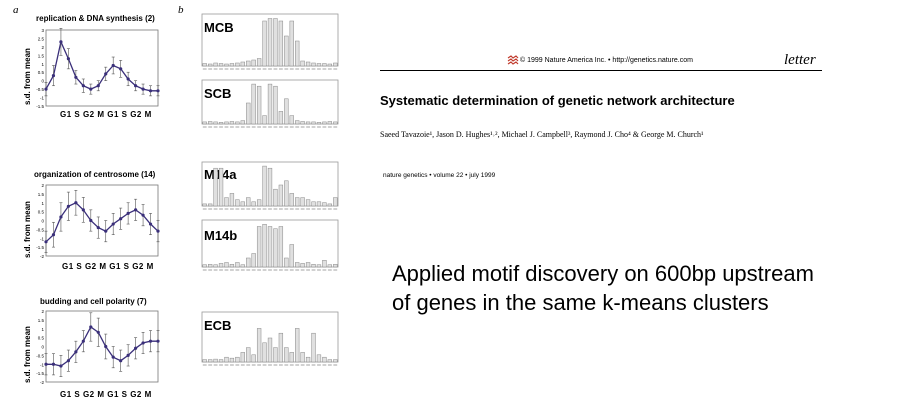  What do you see at coordinates (270, 245) in the screenshot?
I see `motif-m14b-logo` at bounding box center [270, 245].